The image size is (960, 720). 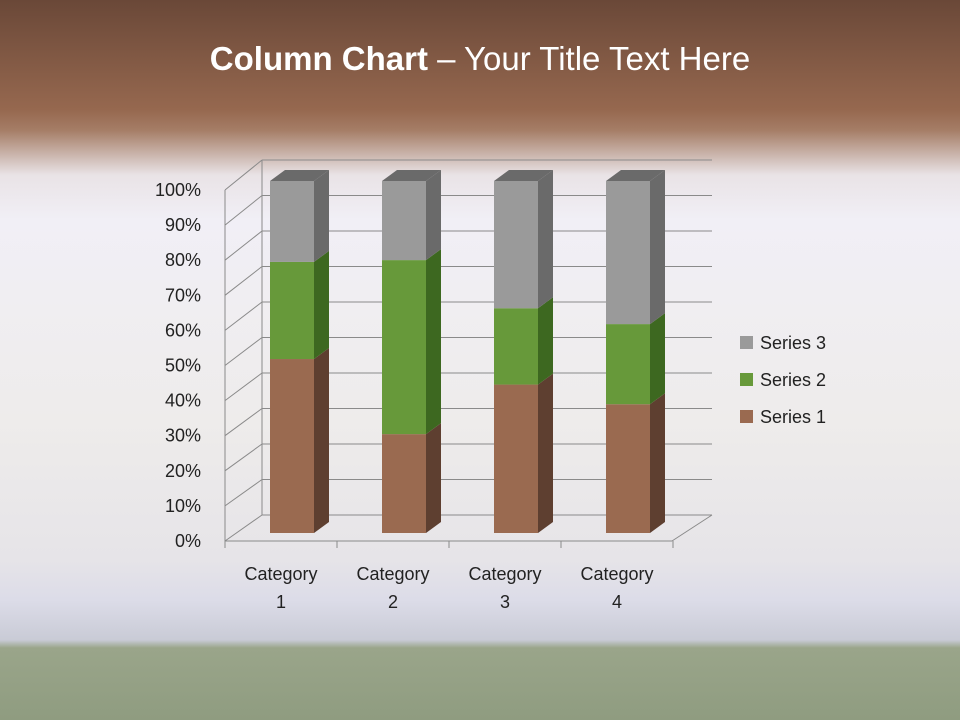 I want to click on y-tick-label: 50%, so click(x=183, y=366).